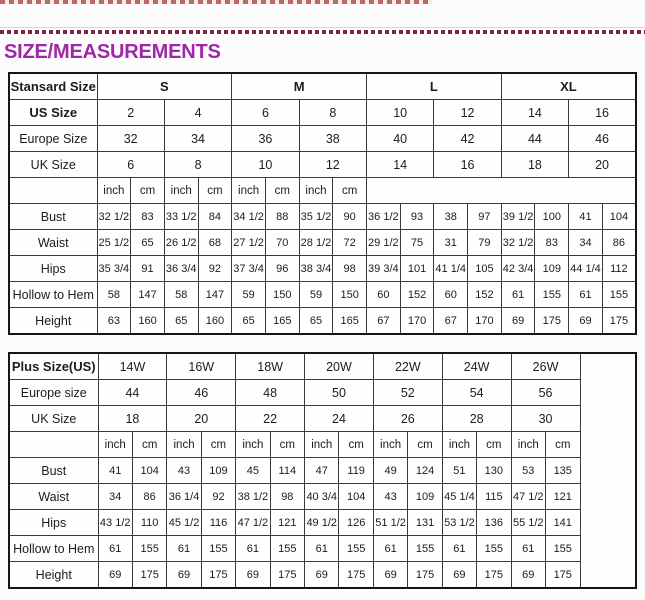 The height and width of the screenshot is (600, 645). What do you see at coordinates (265, 138) in the screenshot?
I see `size-cell: 36` at bounding box center [265, 138].